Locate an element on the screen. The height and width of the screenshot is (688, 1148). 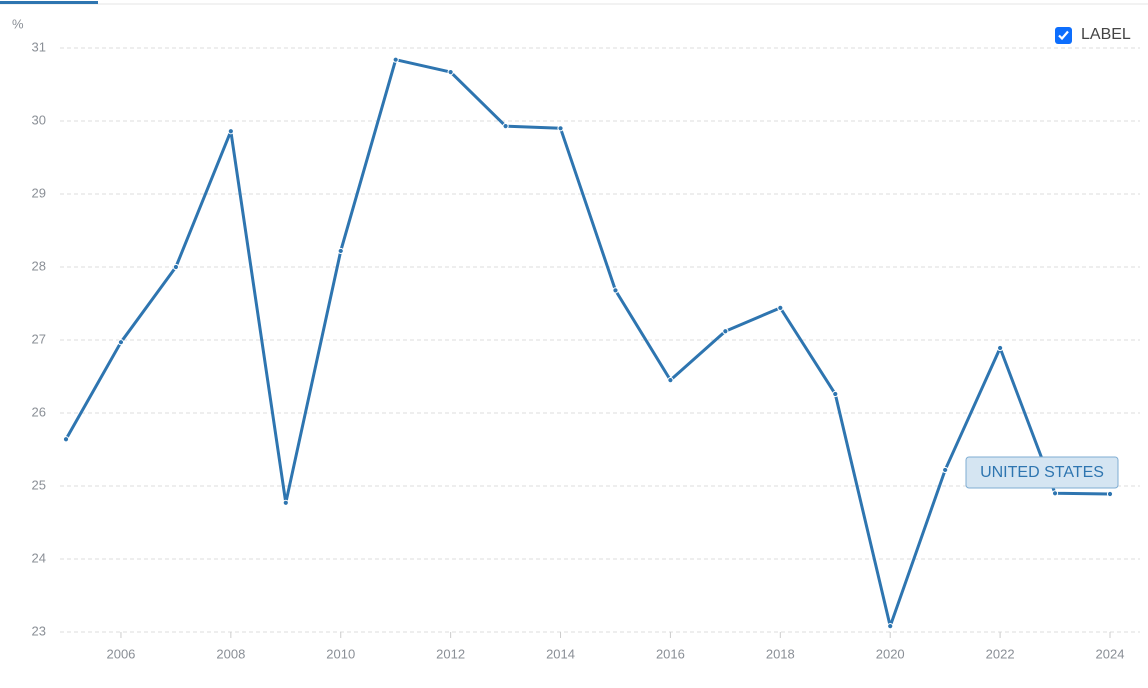
active-tab-indicator is located at coordinates (49, 2).